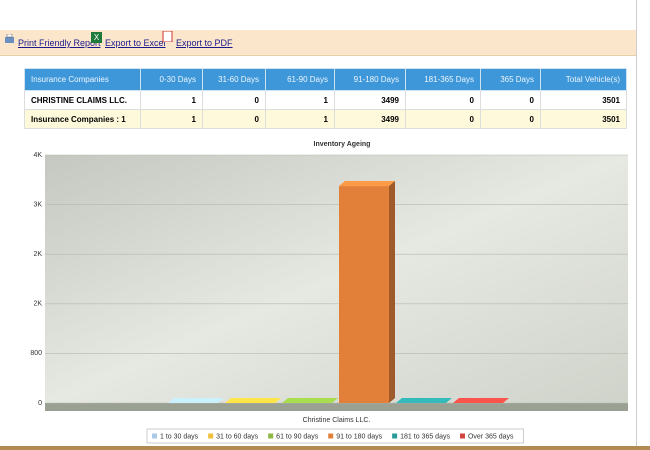  Describe the element at coordinates (297, 436) in the screenshot. I see `legend-label: 61 to 90 days` at that location.